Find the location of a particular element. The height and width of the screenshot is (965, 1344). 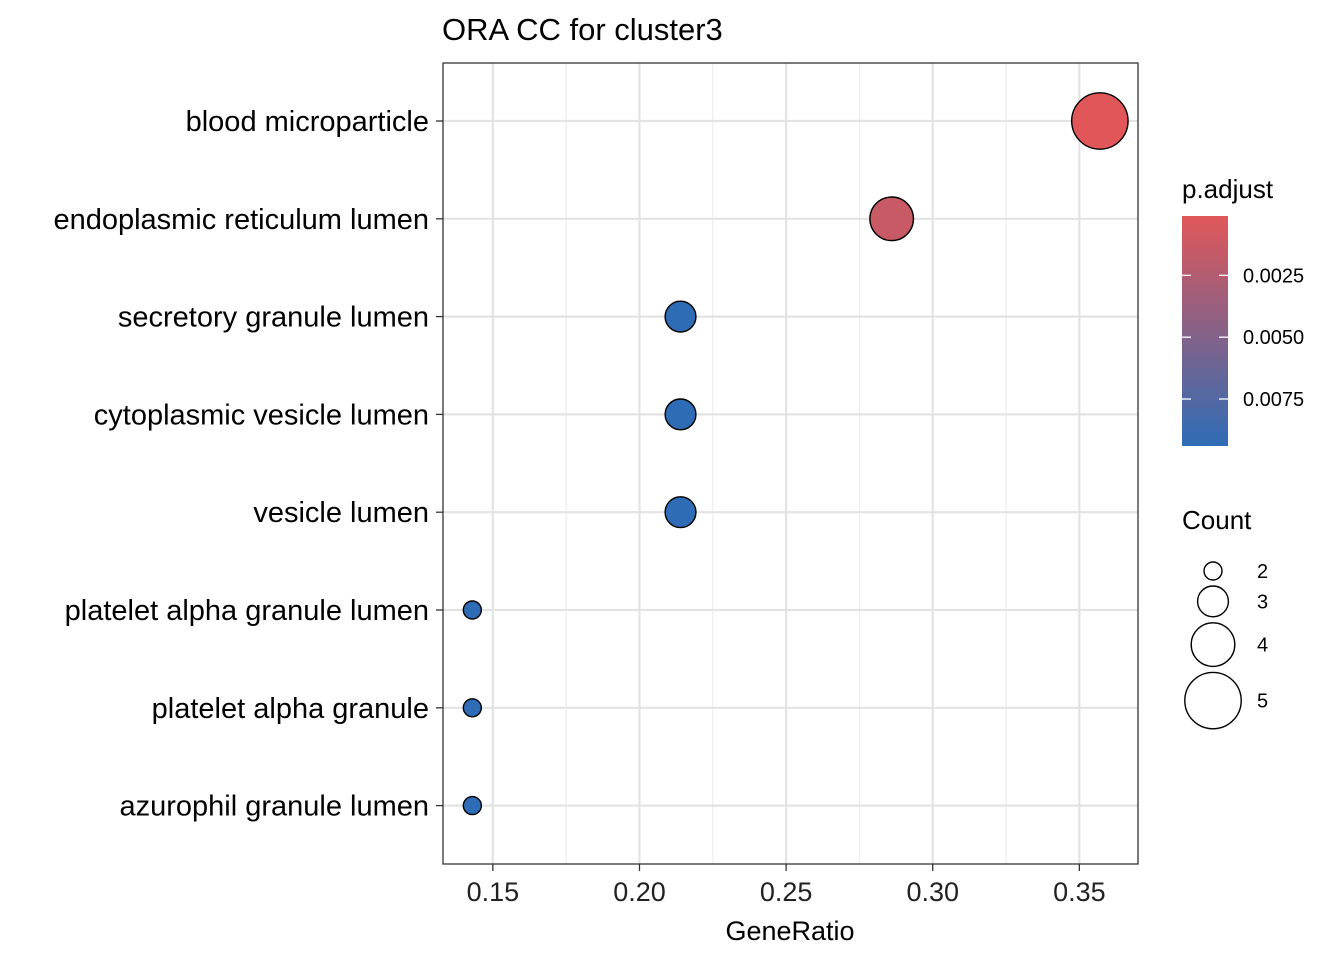

x-tick-label: 0.15 is located at coordinates (493, 892).